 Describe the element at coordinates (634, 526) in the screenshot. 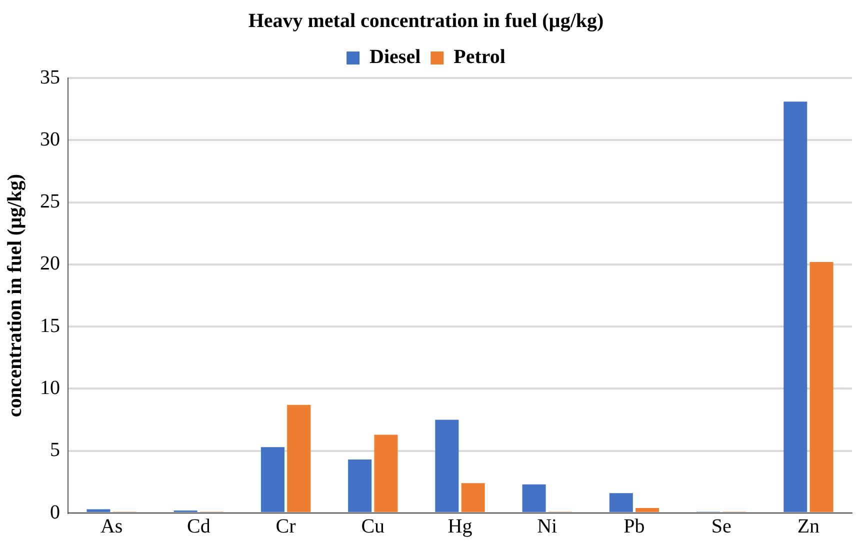

I see `x-tick-label: Pb` at that location.